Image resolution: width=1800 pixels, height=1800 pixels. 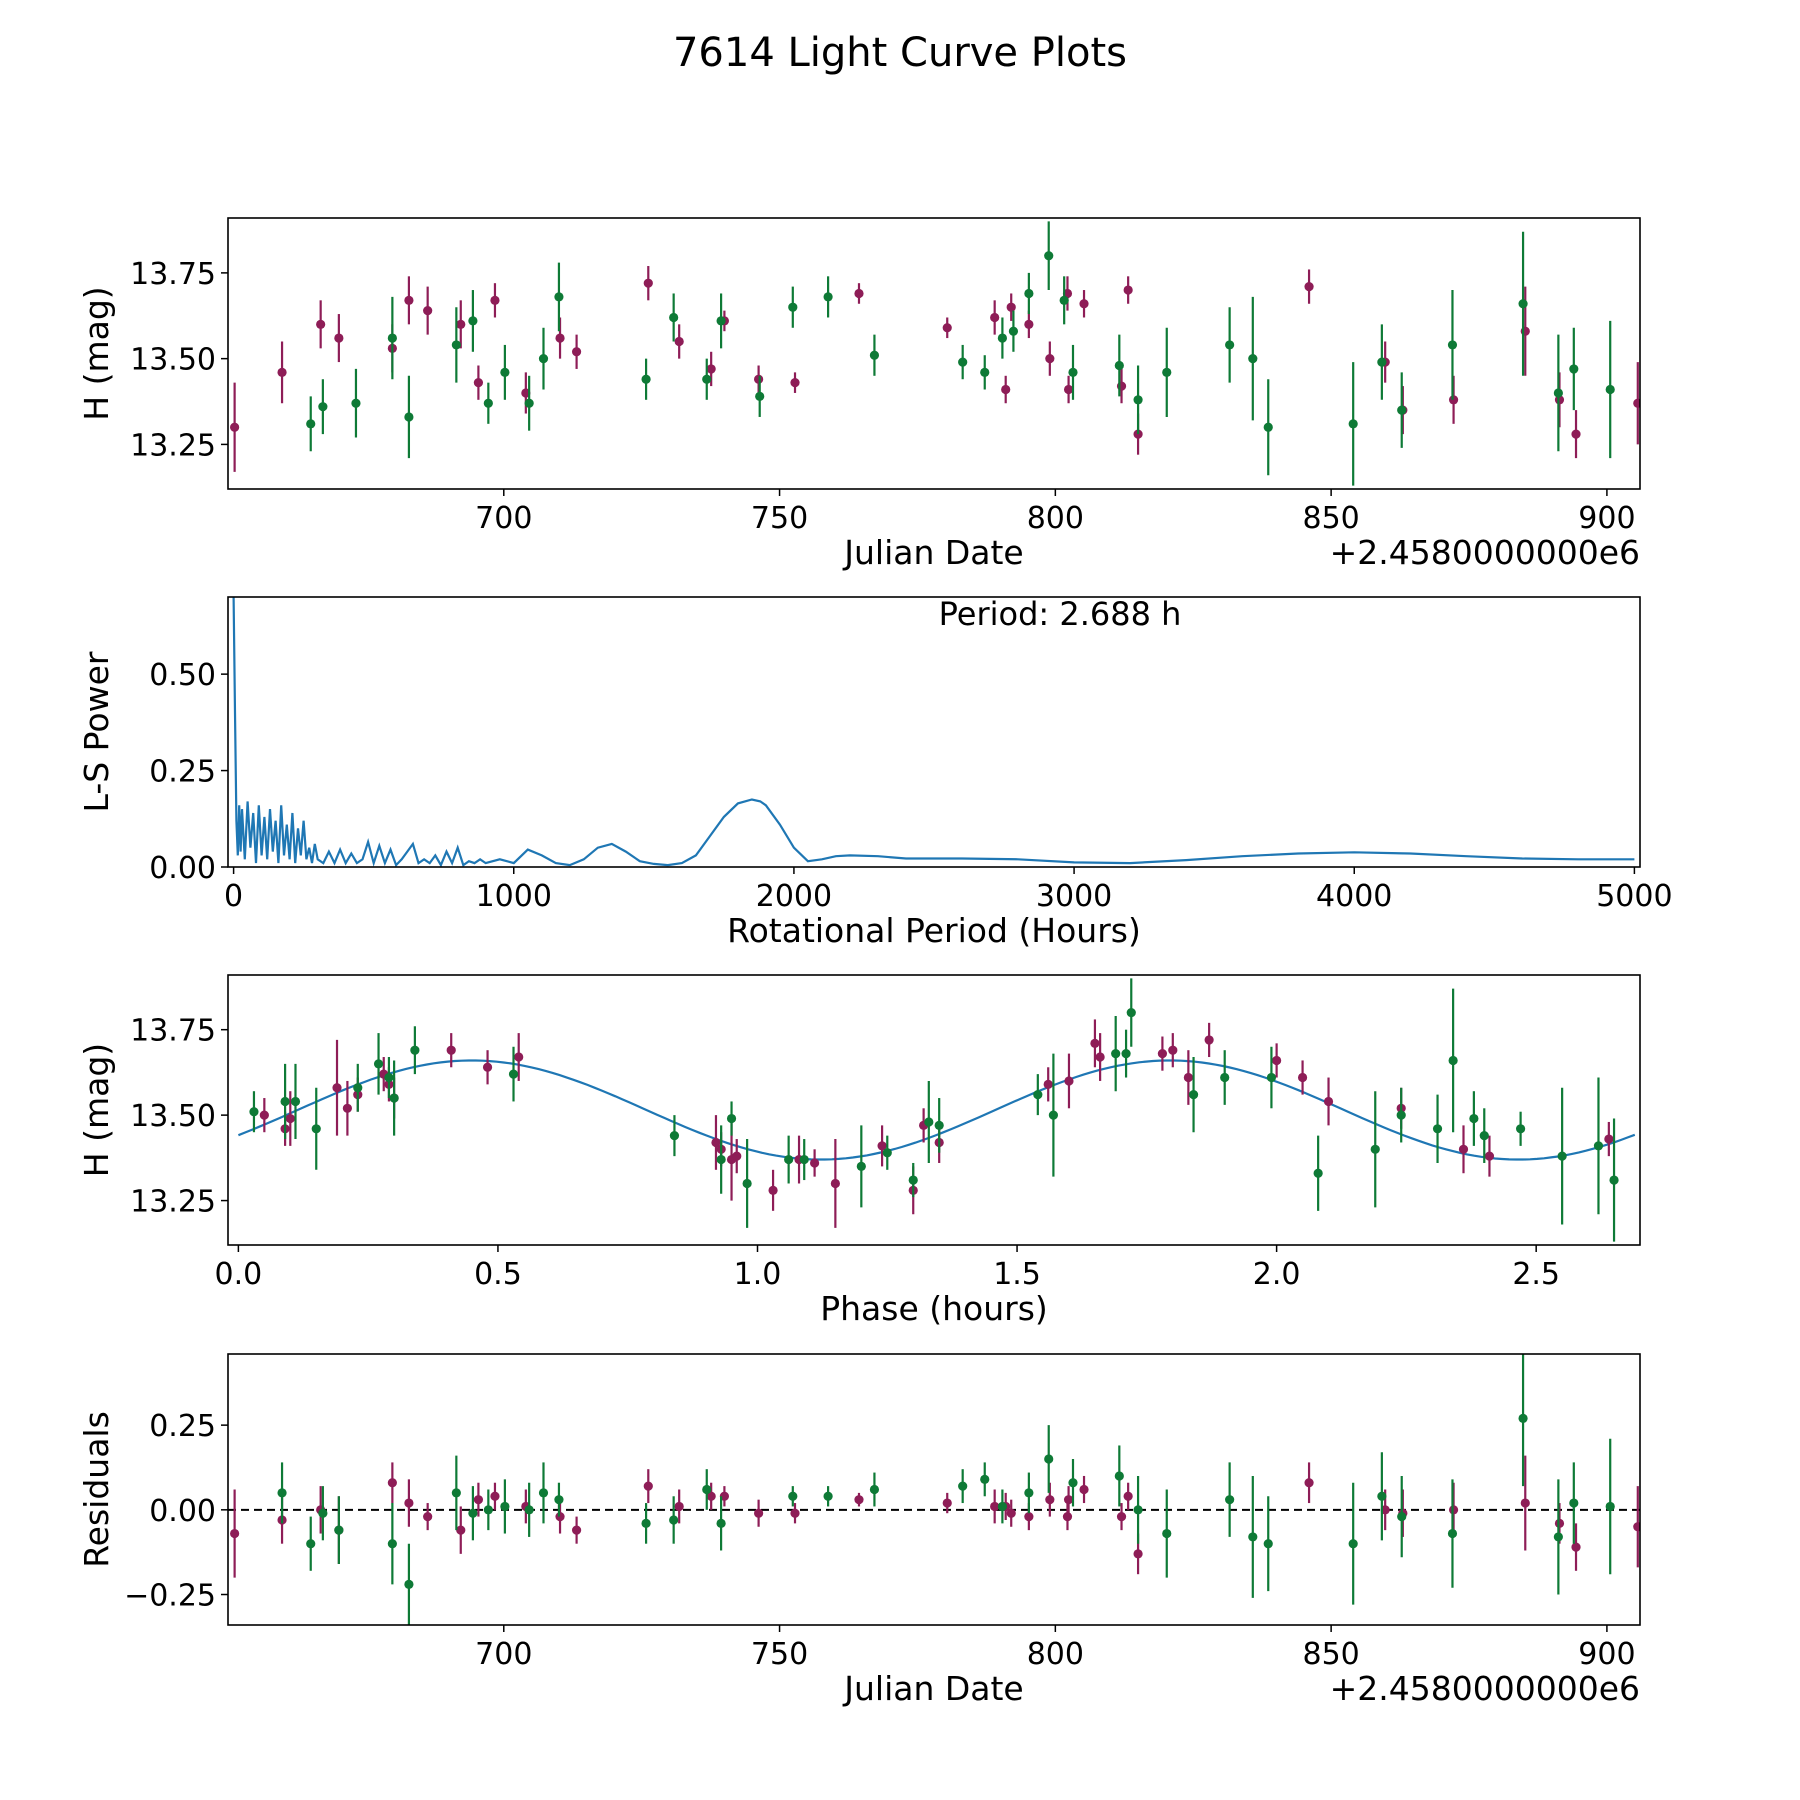 I want to click on y-tick-label: 0.00, so click(x=182, y=868).